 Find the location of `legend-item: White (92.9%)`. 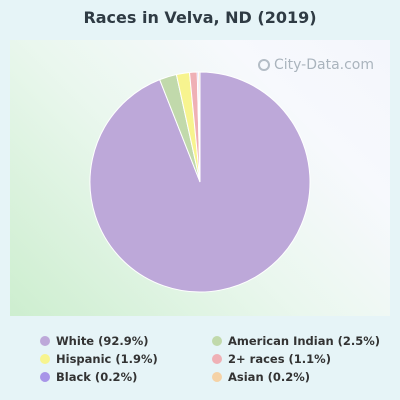

legend-item: White (92.9%) is located at coordinates (94, 341).